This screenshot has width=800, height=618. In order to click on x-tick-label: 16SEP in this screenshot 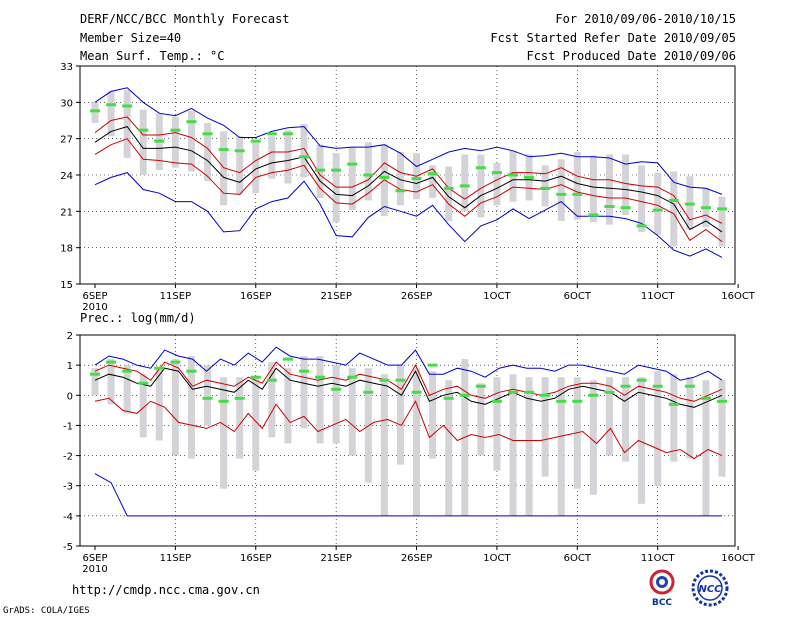, I will do `click(255, 558)`.